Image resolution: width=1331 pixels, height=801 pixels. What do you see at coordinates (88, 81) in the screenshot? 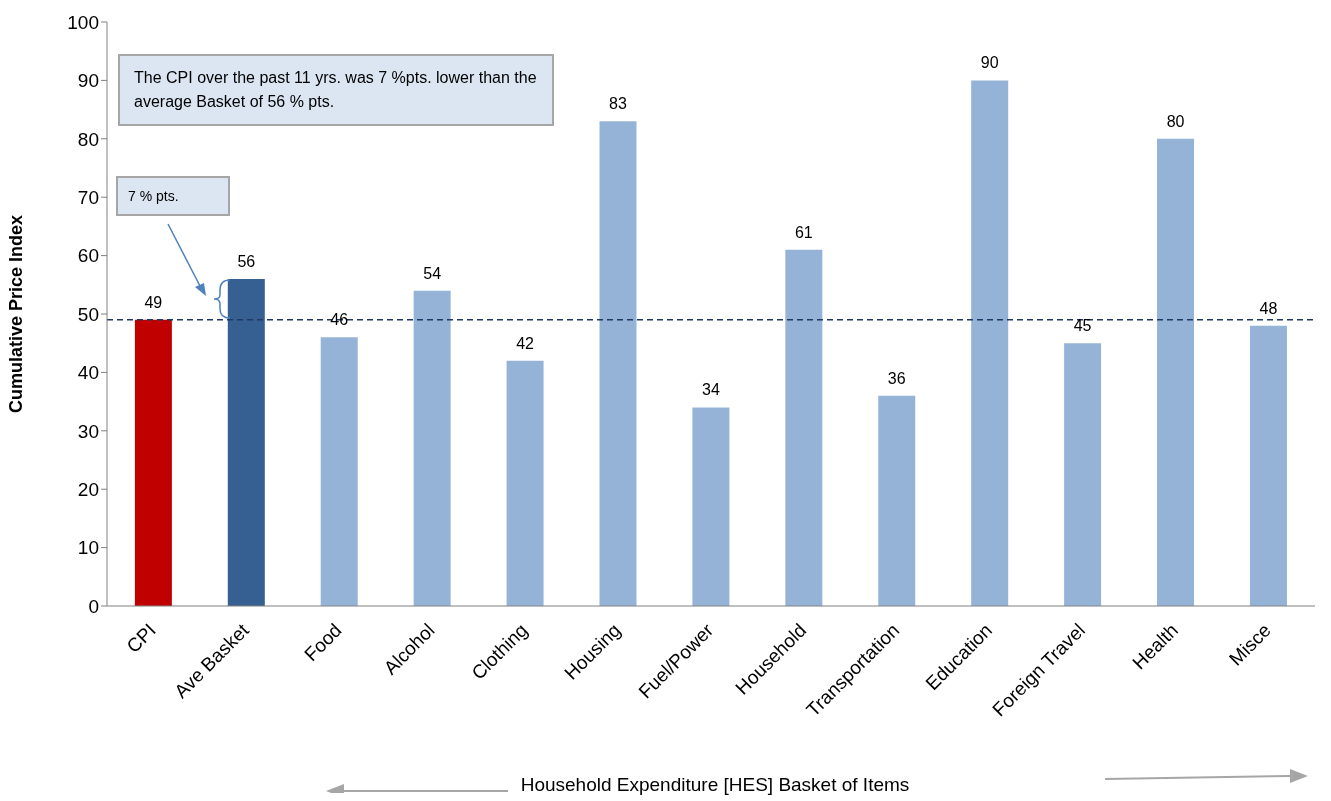
I see `y-tick-label: 90` at bounding box center [88, 81].